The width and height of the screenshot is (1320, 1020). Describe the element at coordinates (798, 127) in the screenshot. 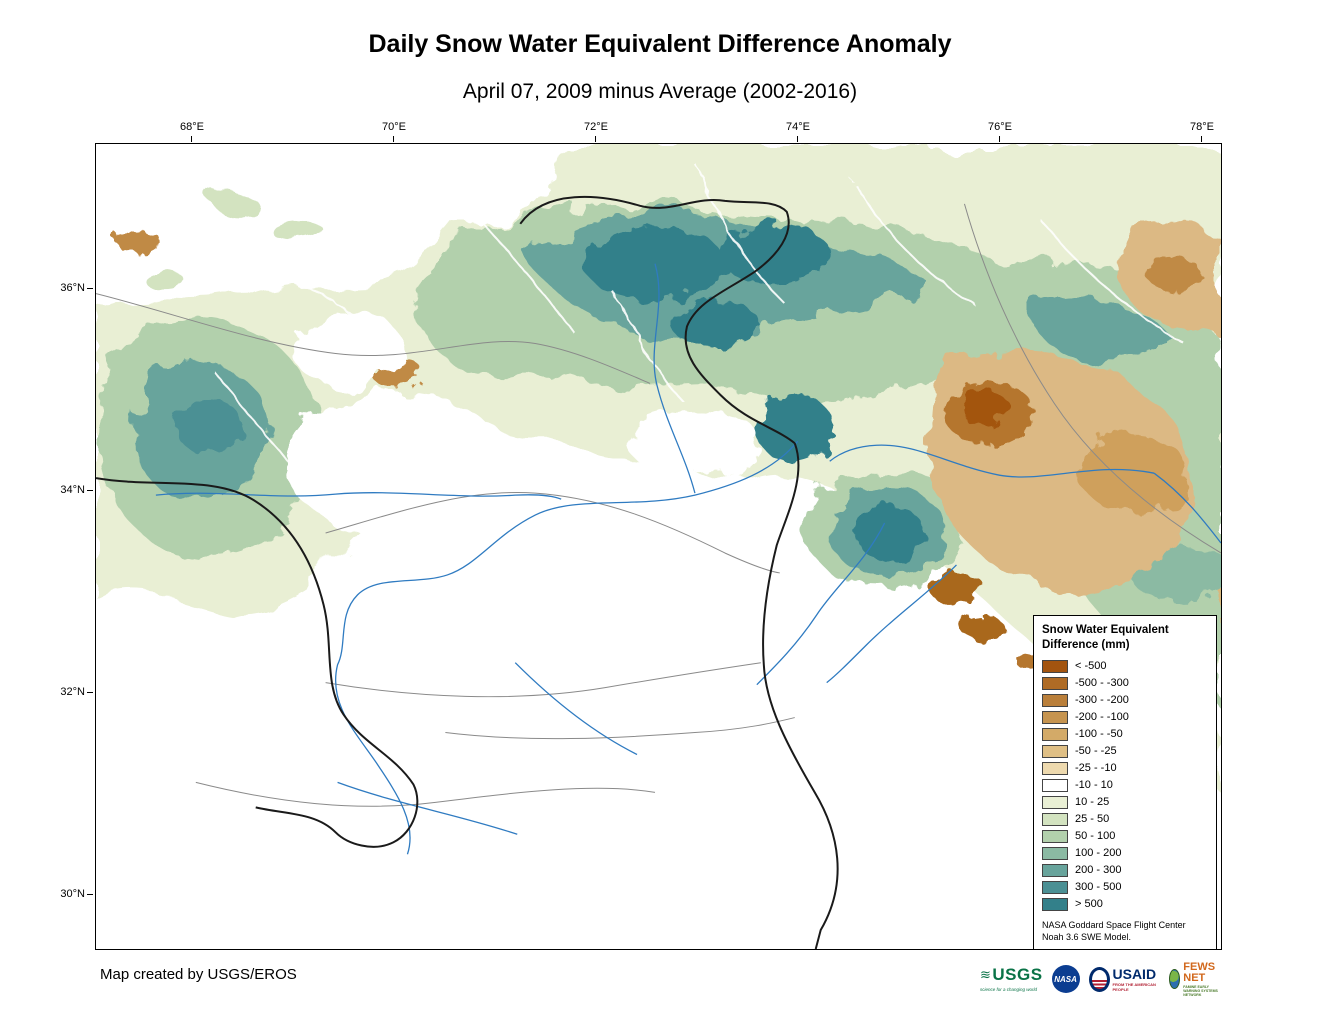

I see `x-tick-label: 74°E` at that location.